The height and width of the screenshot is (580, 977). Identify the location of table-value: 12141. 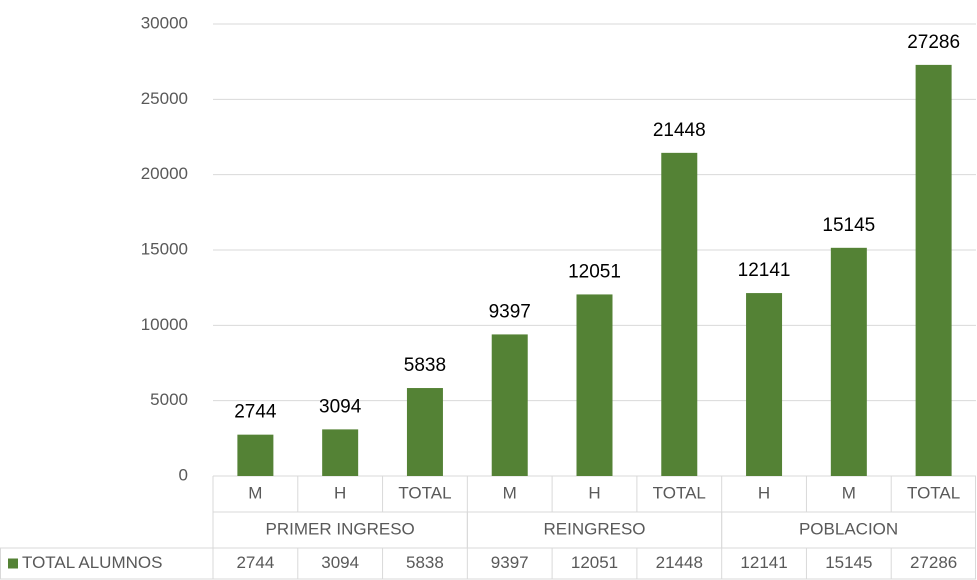
(763, 562).